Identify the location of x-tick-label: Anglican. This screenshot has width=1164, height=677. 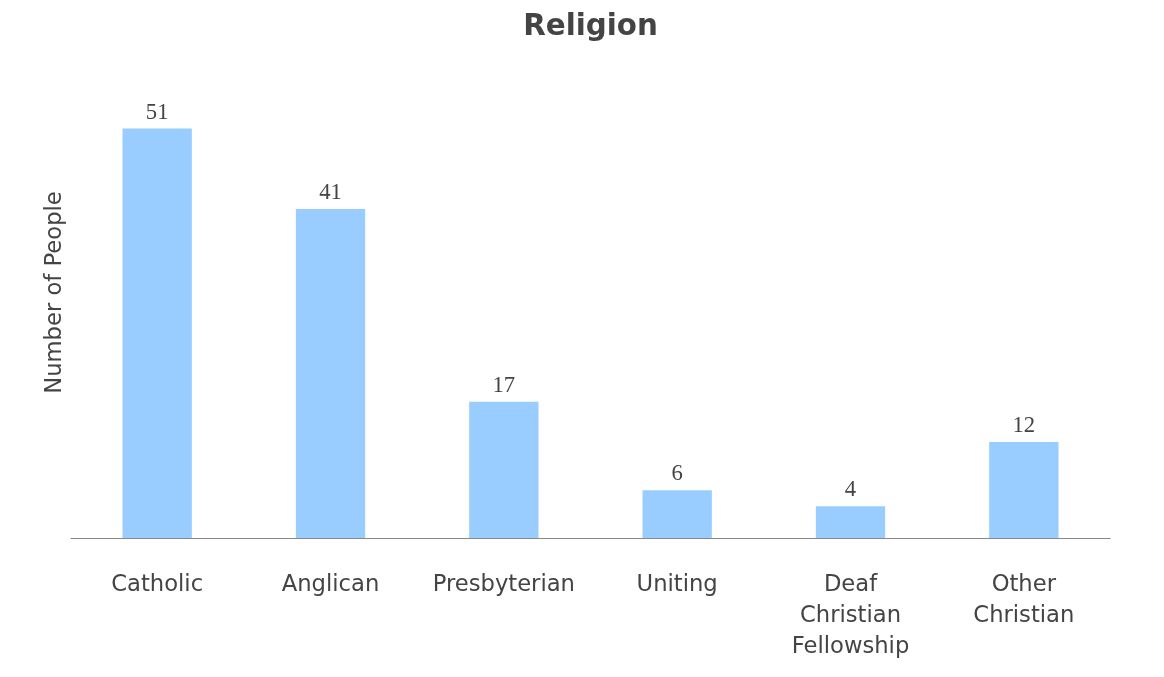
(330, 582).